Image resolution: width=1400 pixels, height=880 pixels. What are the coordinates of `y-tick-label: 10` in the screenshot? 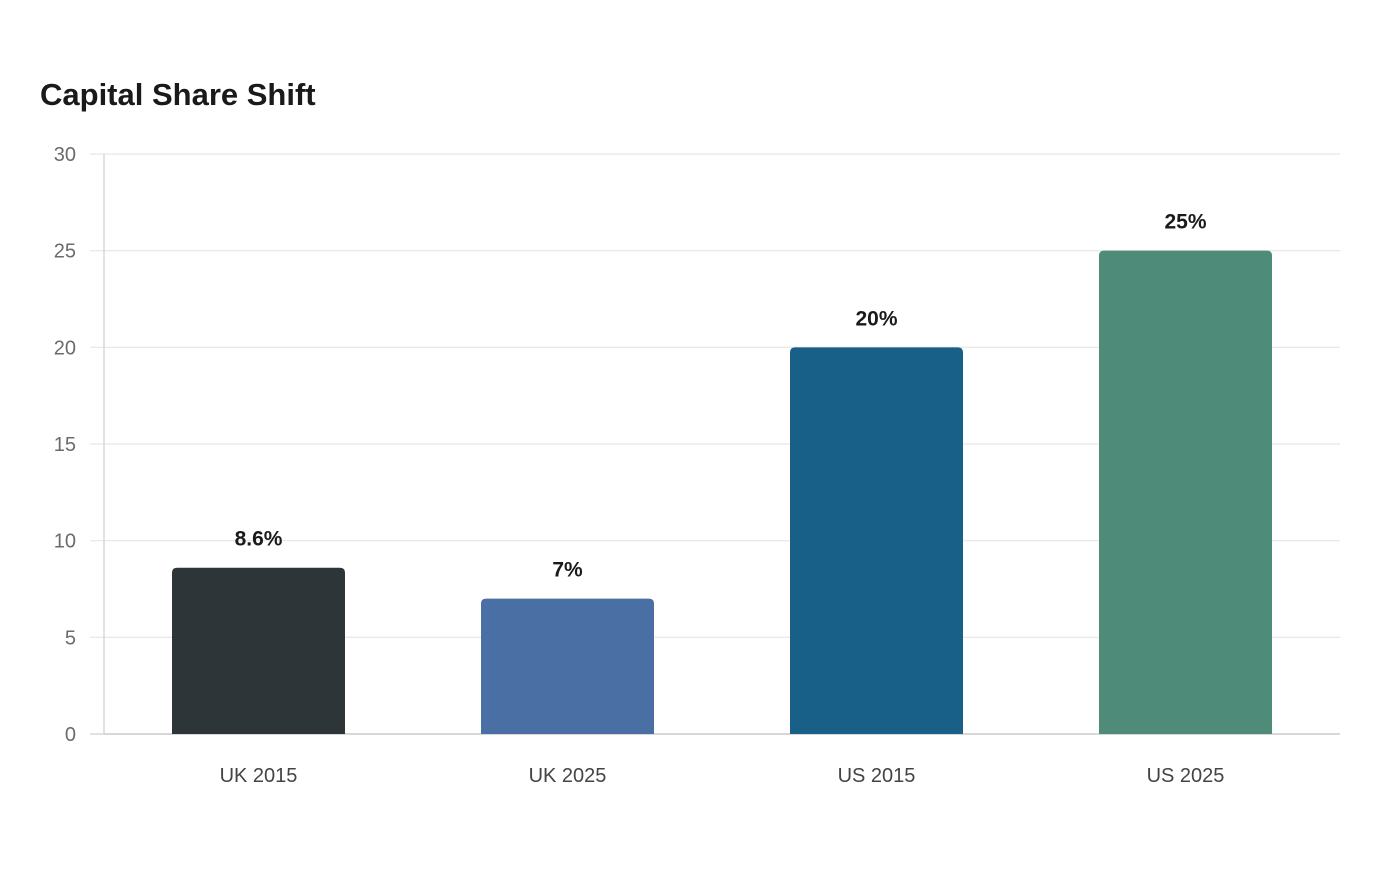 It's located at (65, 542).